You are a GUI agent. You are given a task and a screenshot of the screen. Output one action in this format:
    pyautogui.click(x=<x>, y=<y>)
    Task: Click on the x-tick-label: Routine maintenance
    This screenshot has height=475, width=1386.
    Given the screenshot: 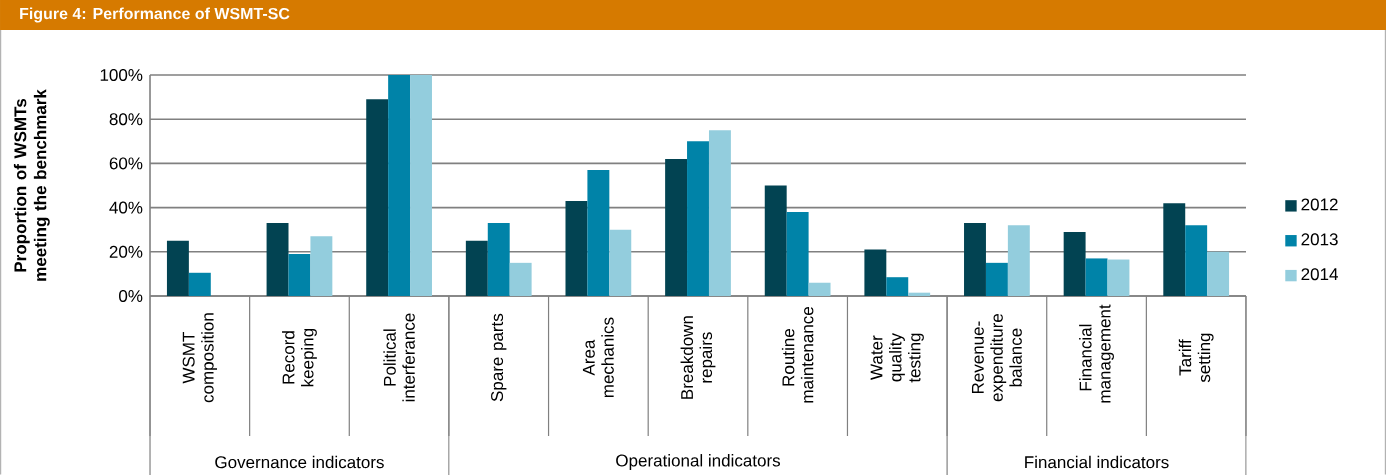 What is the action you would take?
    pyautogui.click(x=797, y=355)
    